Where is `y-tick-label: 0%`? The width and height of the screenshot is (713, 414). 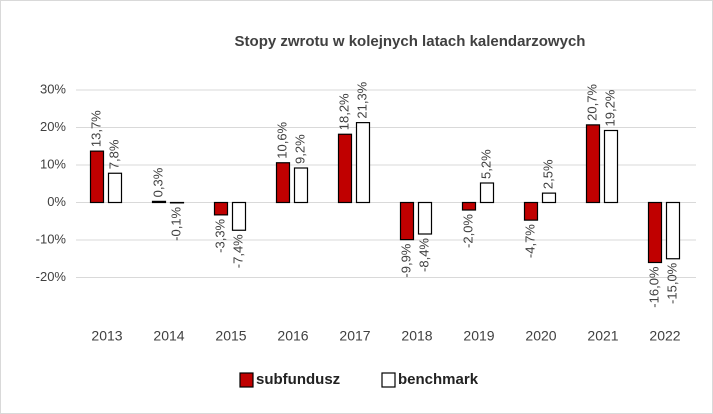
y-tick-label: 0% is located at coordinates (56, 201).